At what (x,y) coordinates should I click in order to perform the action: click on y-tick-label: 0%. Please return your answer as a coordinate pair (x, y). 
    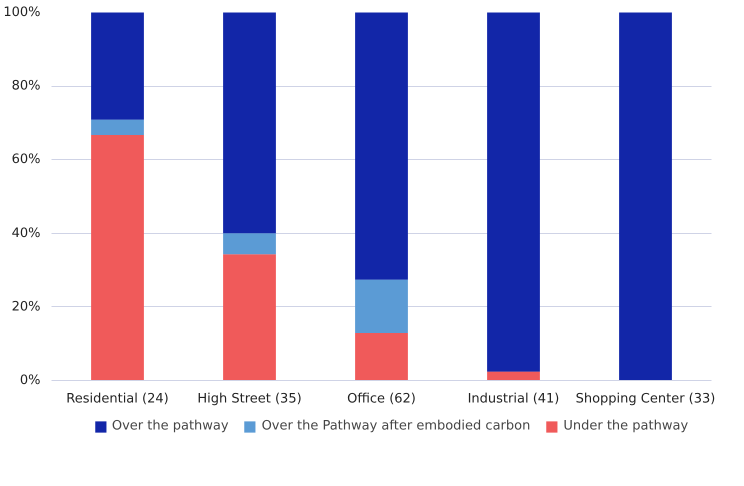
    Looking at the image, I should click on (30, 380).